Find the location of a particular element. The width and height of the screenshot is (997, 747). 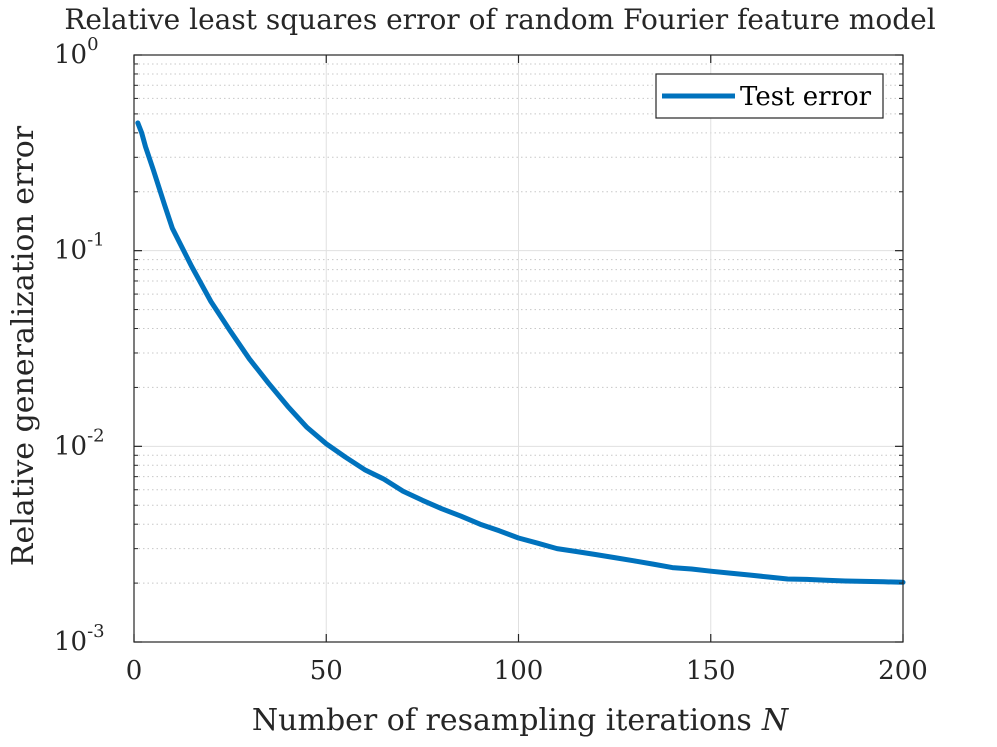

y-axis-label: Relative generalization error is located at coordinates (23, 345).